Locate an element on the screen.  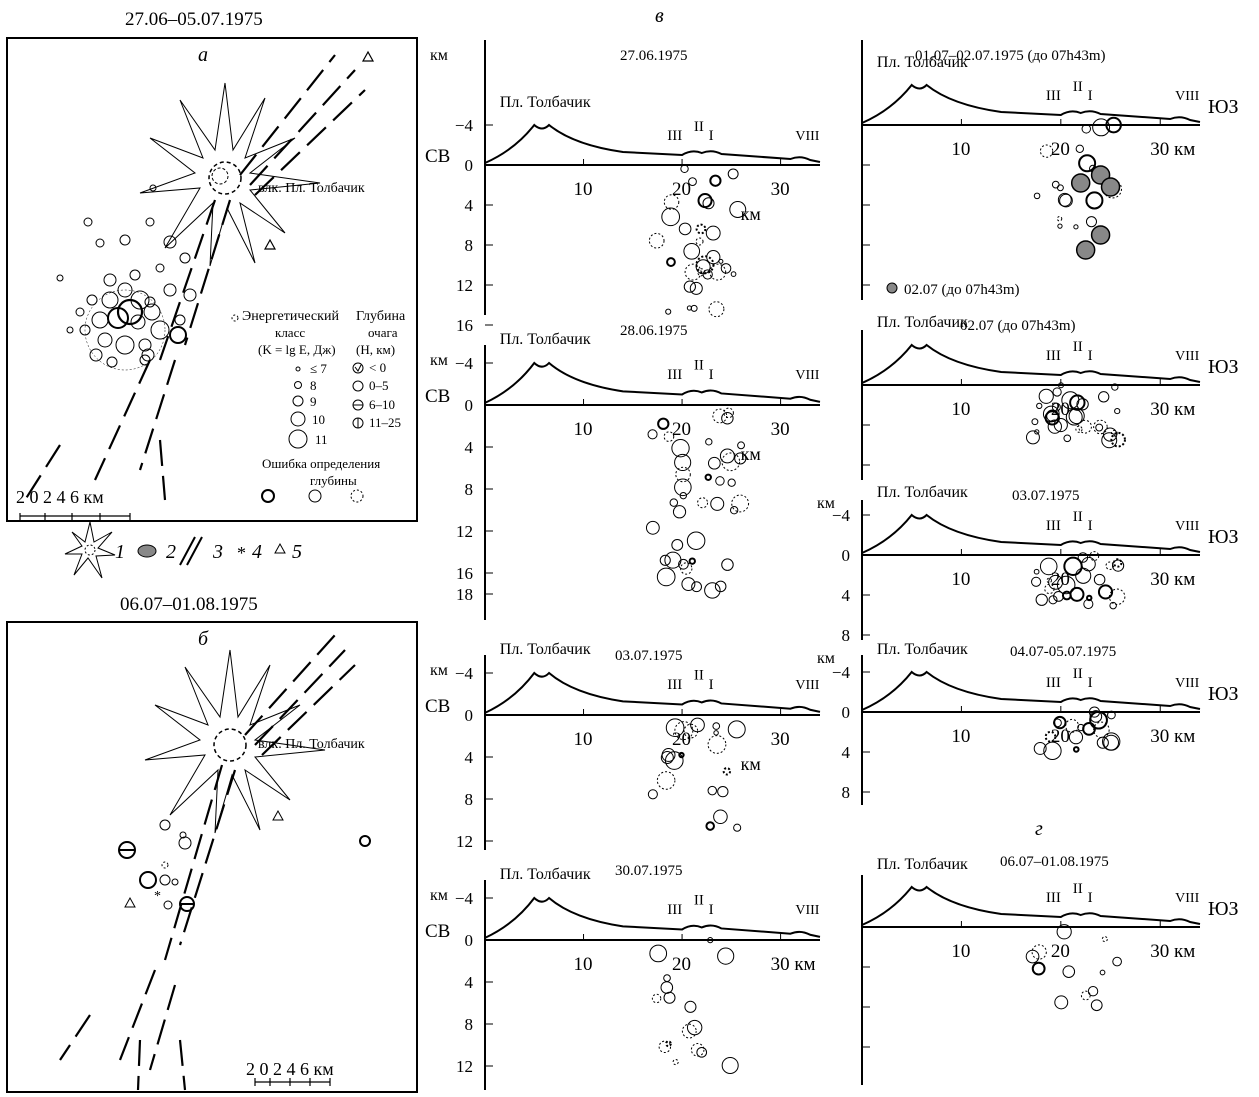
scale-bar-b-label: 2 0 2 4 6 км is located at coordinates (290, 1069).